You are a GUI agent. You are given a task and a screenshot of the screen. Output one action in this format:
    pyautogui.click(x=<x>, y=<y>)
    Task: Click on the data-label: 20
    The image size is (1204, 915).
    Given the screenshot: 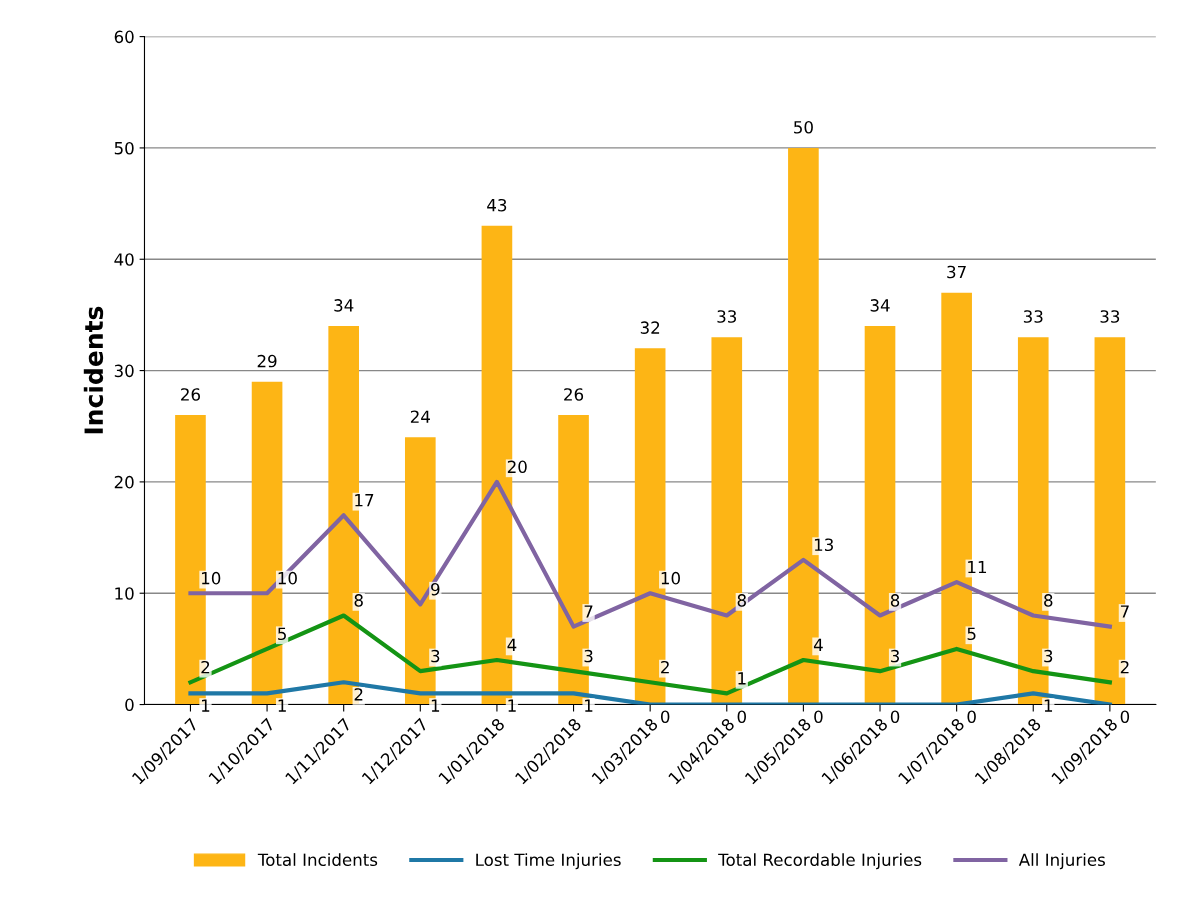 What is the action you would take?
    pyautogui.click(x=517, y=467)
    